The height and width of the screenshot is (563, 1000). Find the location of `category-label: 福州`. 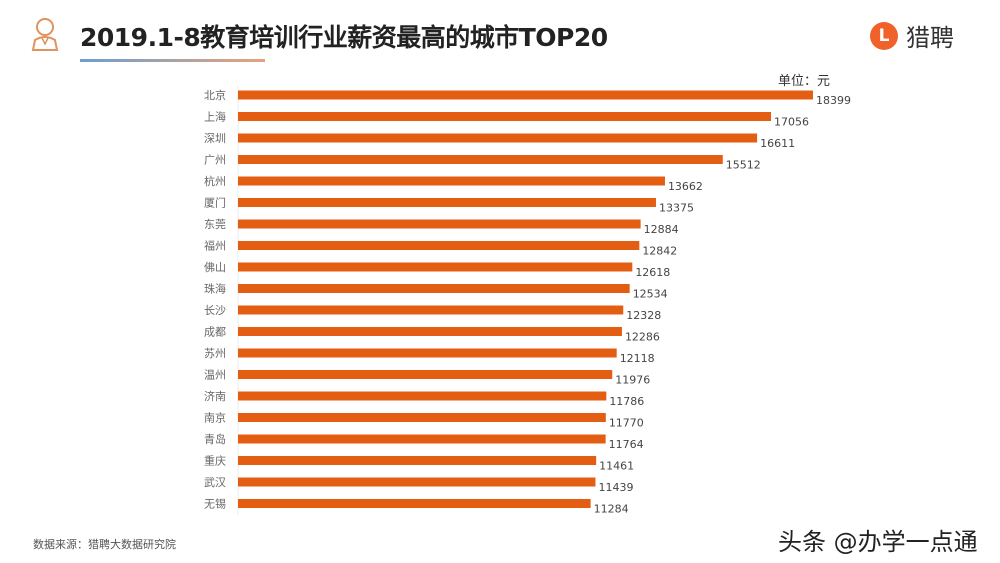

category-label: 福州 is located at coordinates (215, 246).